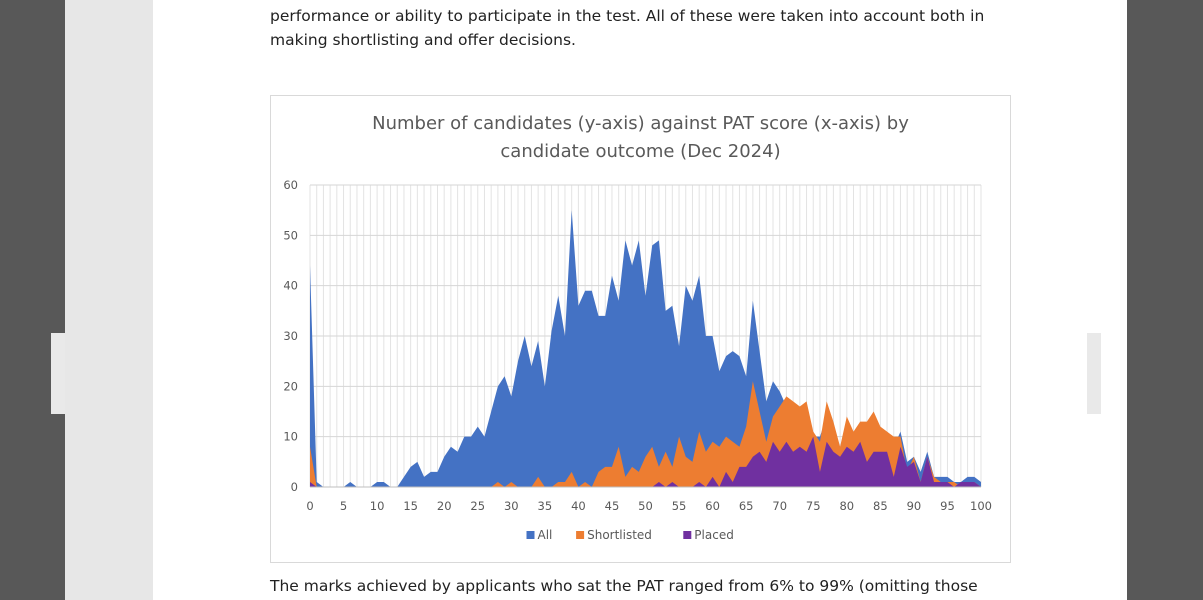  Describe the element at coordinates (645, 506) in the screenshot. I see `x-tick-label: 50` at that location.